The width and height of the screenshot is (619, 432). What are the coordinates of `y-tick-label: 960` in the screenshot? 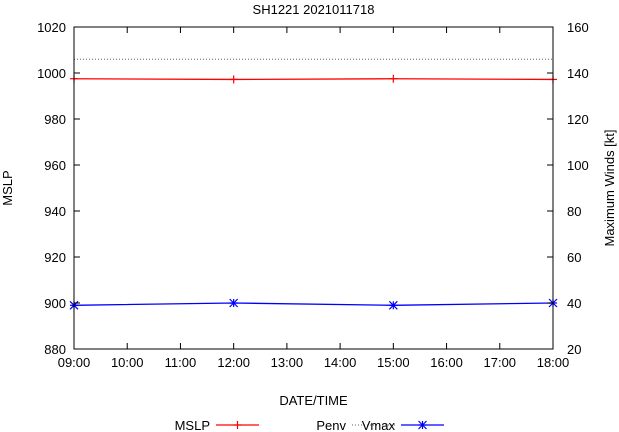 It's located at (55, 165).